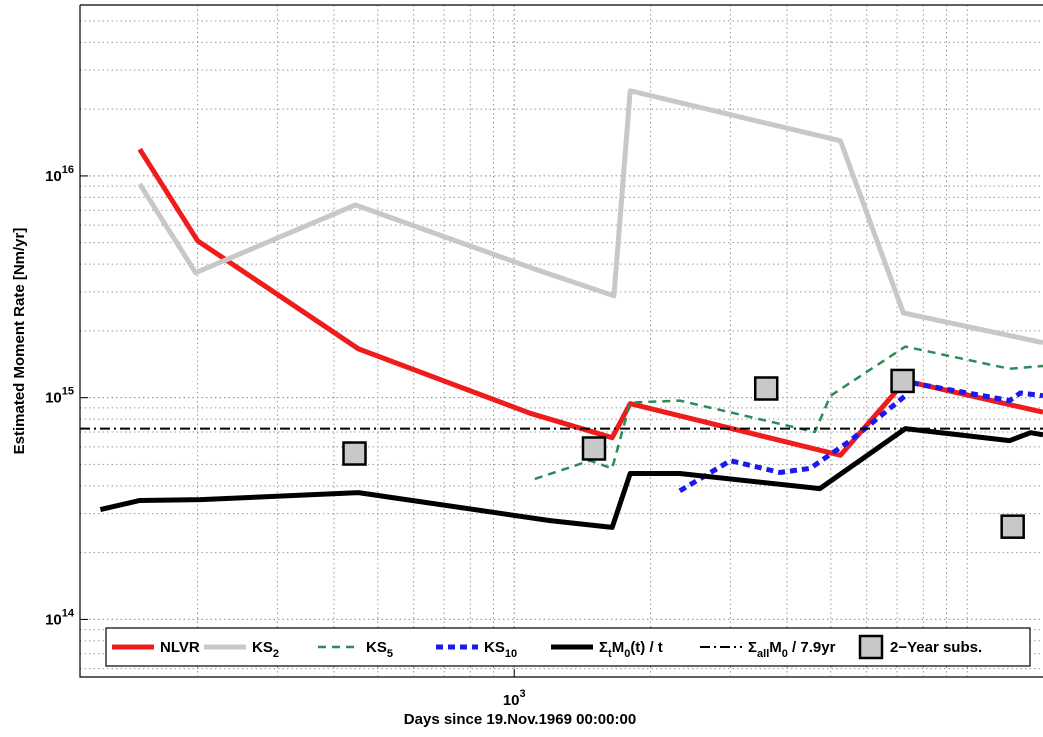 The height and width of the screenshot is (737, 1043). I want to click on legend-label: KS2, so click(265, 649).